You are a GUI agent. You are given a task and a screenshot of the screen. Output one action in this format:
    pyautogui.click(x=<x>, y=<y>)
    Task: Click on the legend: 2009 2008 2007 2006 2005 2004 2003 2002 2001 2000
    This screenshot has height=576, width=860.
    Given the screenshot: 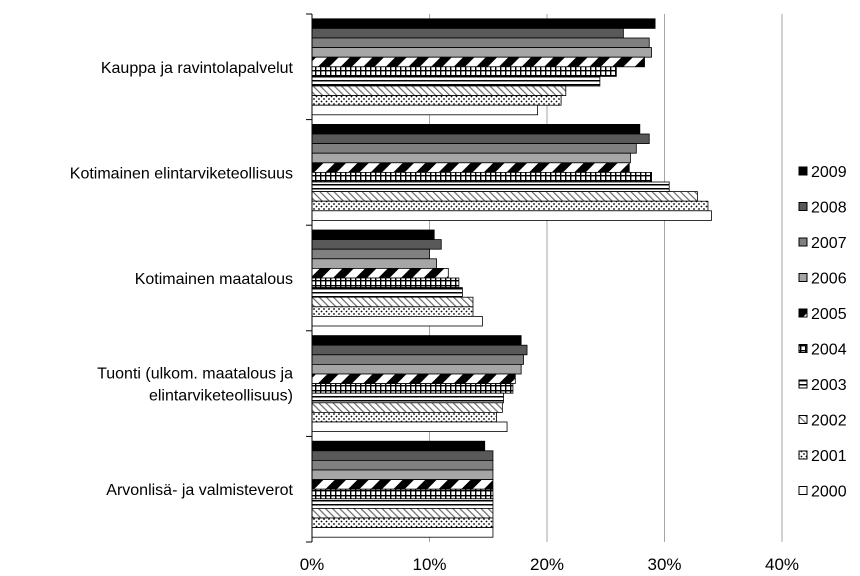 What is the action you would take?
    pyautogui.click(x=822, y=332)
    